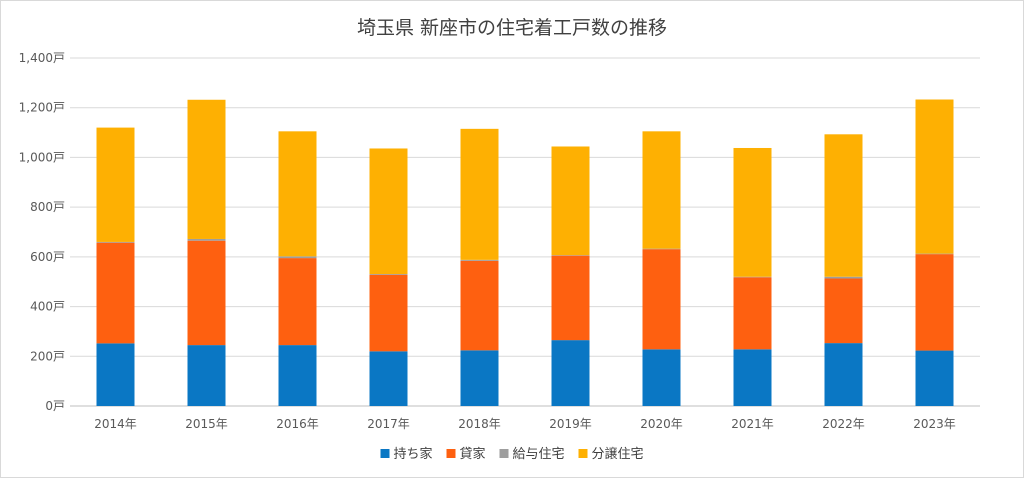 Image resolution: width=1024 pixels, height=478 pixels. What do you see at coordinates (47, 356) in the screenshot?
I see `y-tick-label: 200戸` at bounding box center [47, 356].